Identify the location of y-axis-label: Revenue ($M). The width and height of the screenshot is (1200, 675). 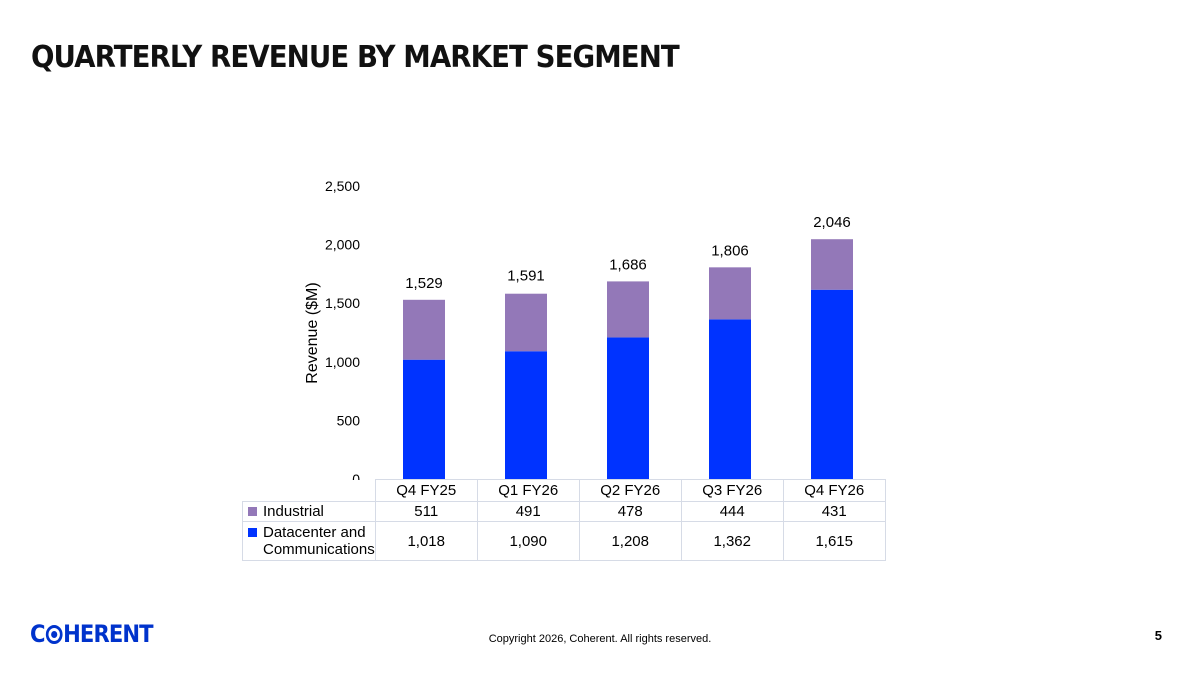
(312, 332).